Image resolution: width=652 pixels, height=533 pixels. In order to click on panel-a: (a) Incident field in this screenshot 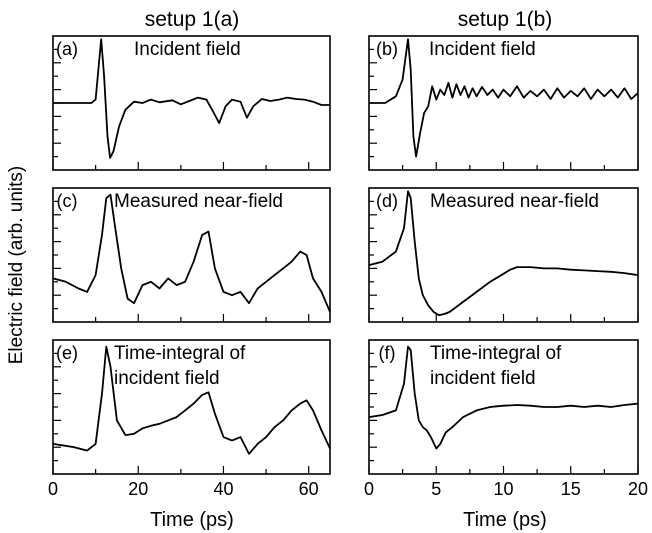, I will do `click(191, 103)`.